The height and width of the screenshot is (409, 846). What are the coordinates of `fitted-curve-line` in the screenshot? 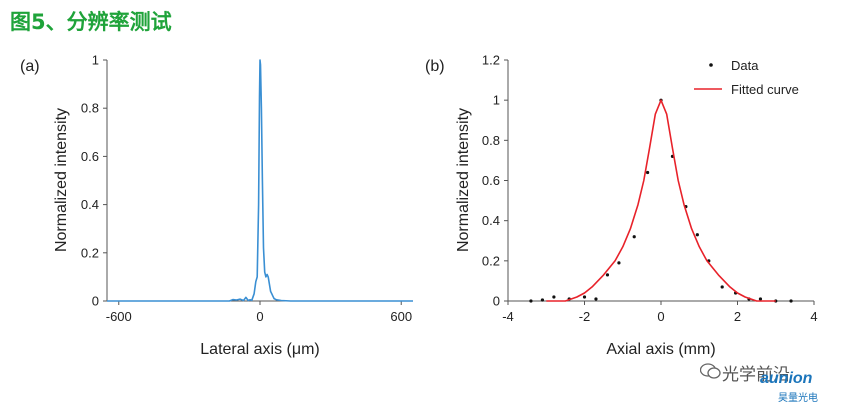 It's located at (661, 200).